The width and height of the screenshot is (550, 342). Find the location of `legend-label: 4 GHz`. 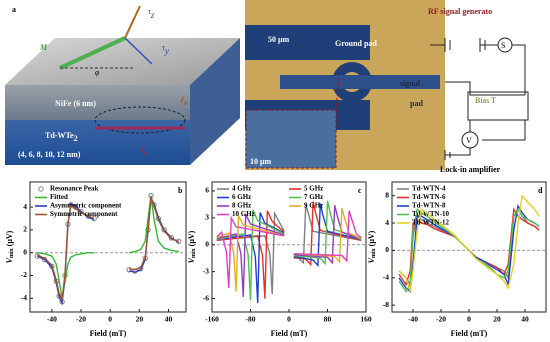

legend-label: 4 GHz is located at coordinates (241, 189).